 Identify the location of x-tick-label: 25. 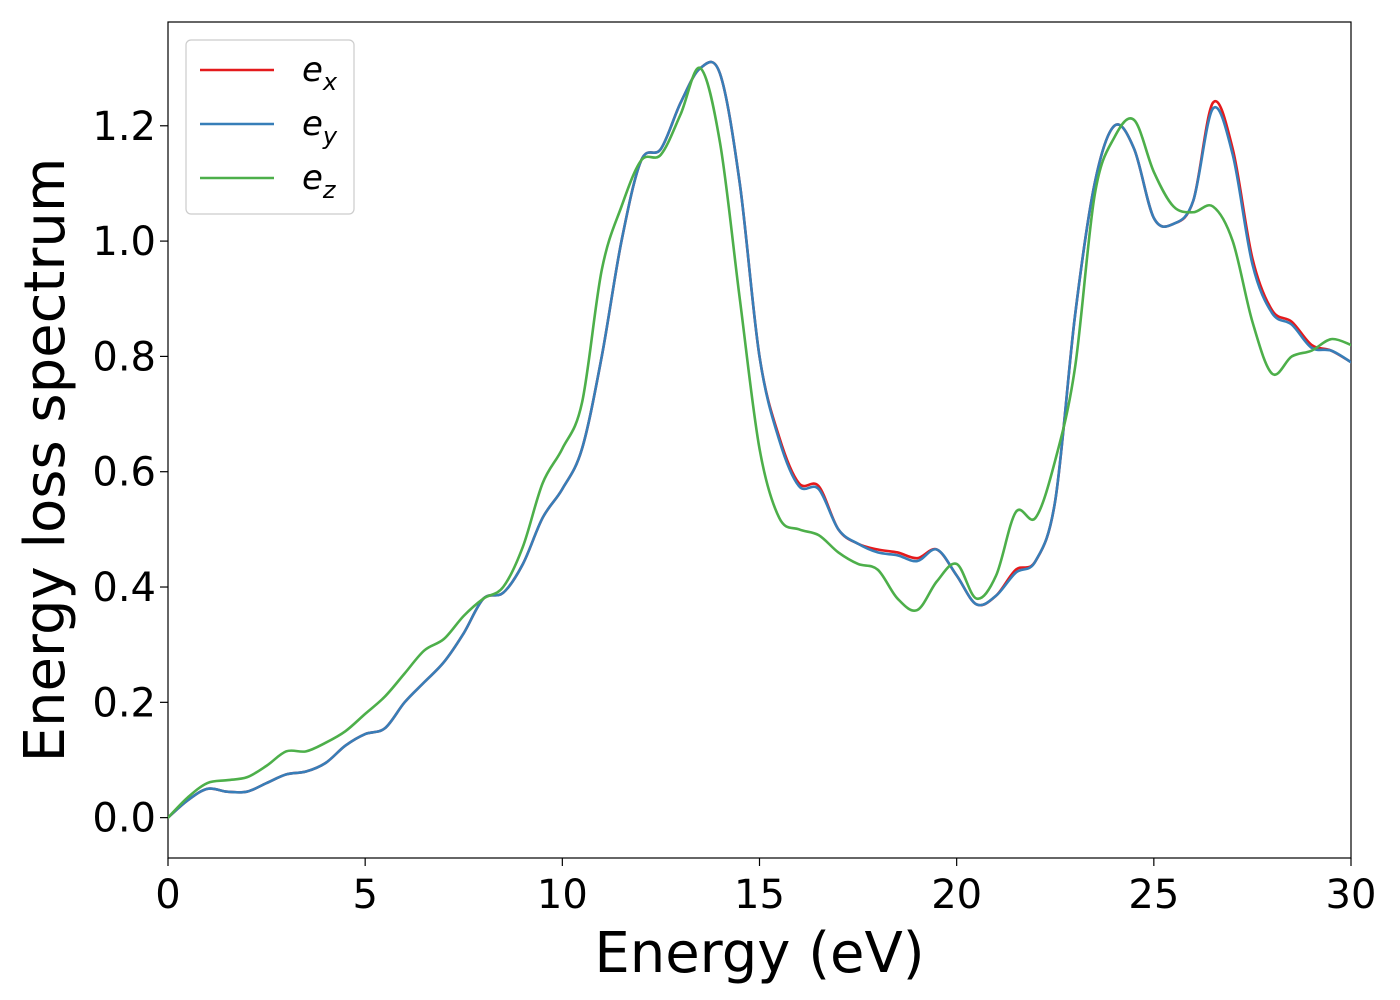
(1153, 895).